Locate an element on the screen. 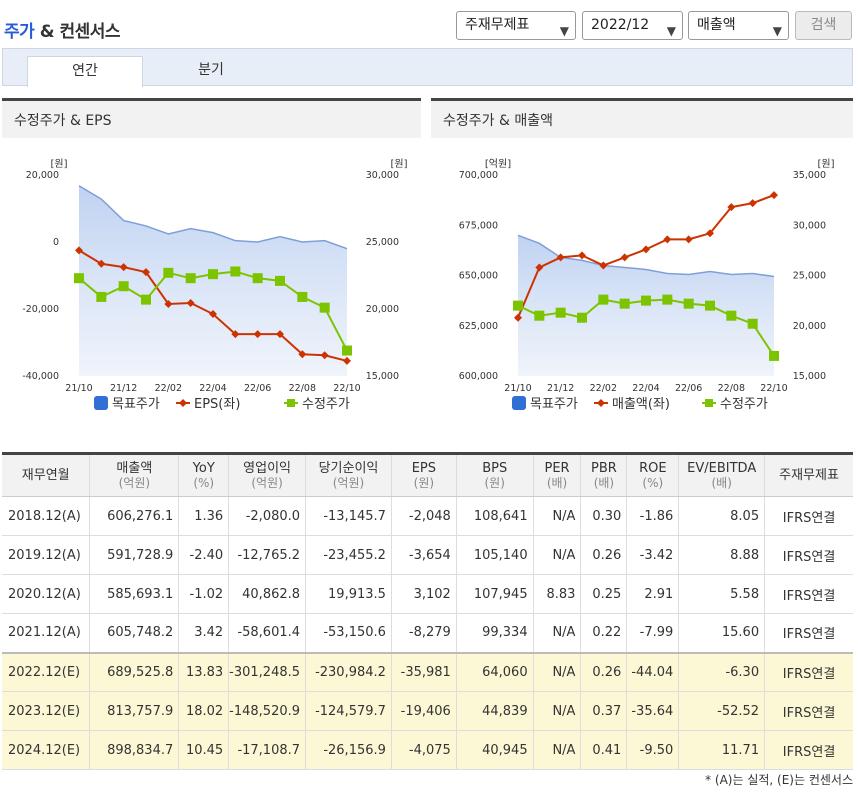 The height and width of the screenshot is (795, 858). table-cell: 15.60 is located at coordinates (722, 633).